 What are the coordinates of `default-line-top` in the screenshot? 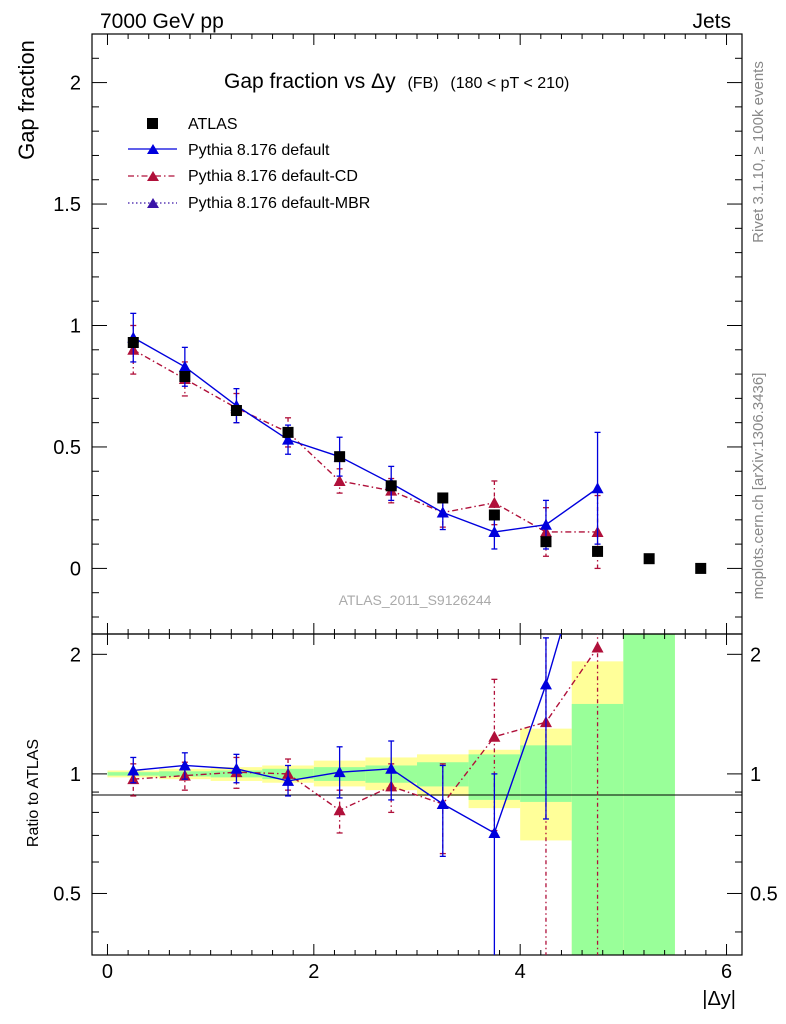 It's located at (365, 435).